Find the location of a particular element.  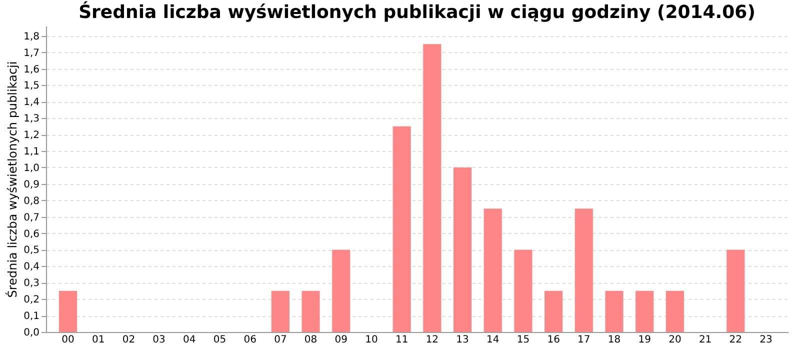

x-tick-label: 16 is located at coordinates (553, 340).